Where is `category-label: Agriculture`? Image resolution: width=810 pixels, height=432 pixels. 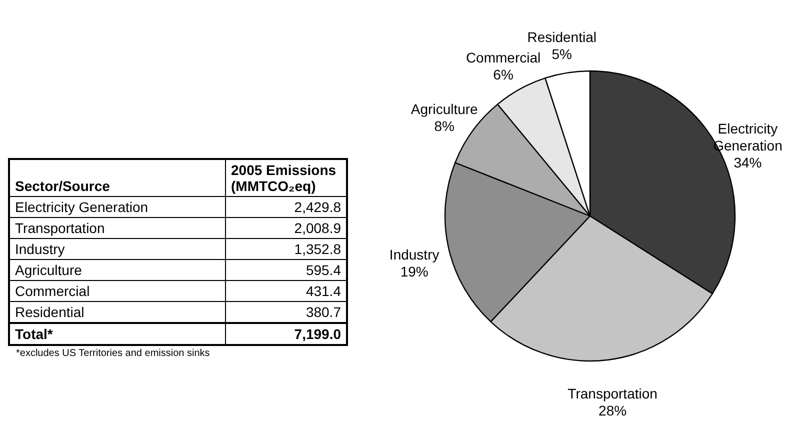 category-label: Agriculture is located at coordinates (117, 270).